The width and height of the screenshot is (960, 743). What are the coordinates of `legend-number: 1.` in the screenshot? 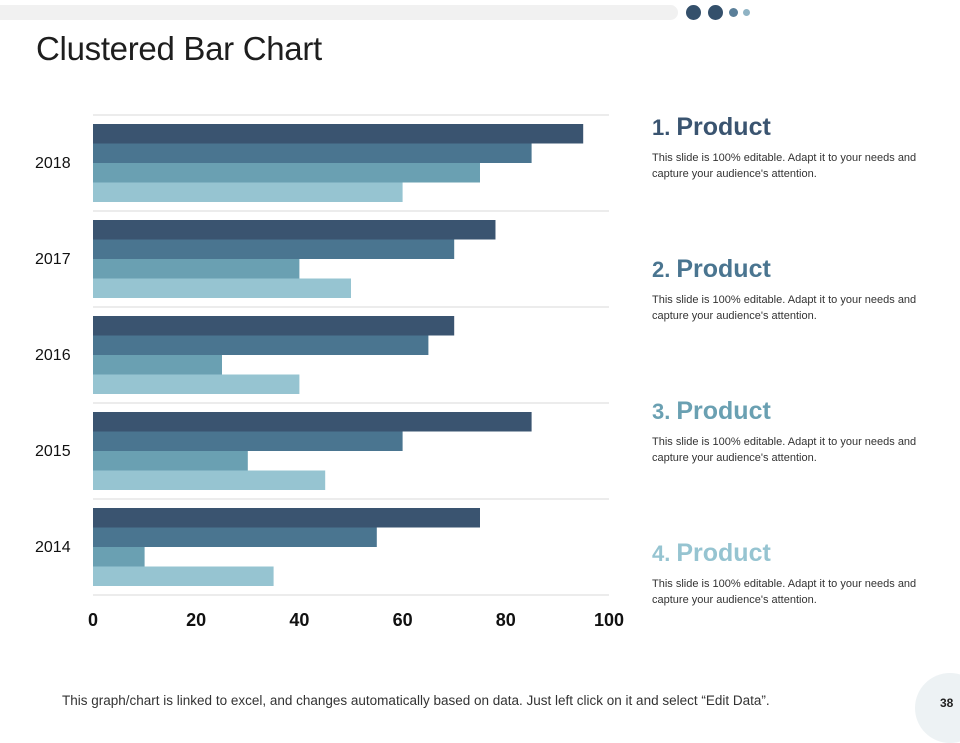 It's located at (661, 127).